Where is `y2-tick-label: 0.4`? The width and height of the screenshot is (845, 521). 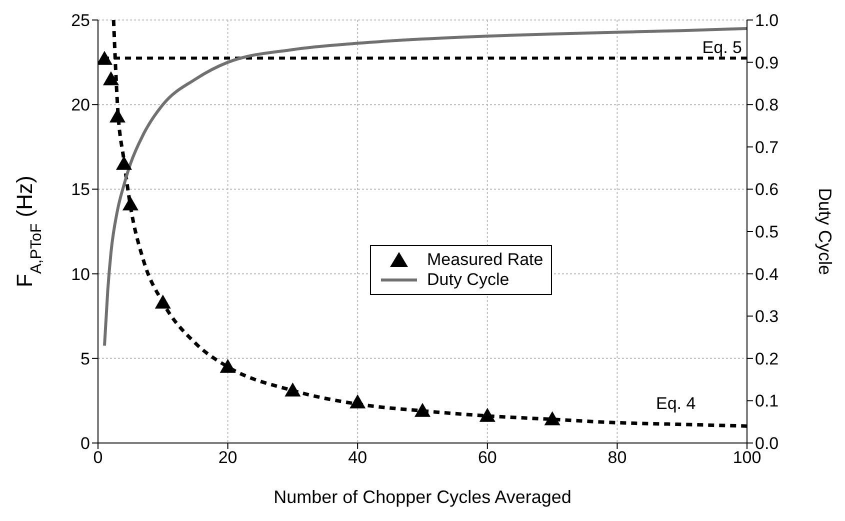 y2-tick-label: 0.4 is located at coordinates (767, 274).